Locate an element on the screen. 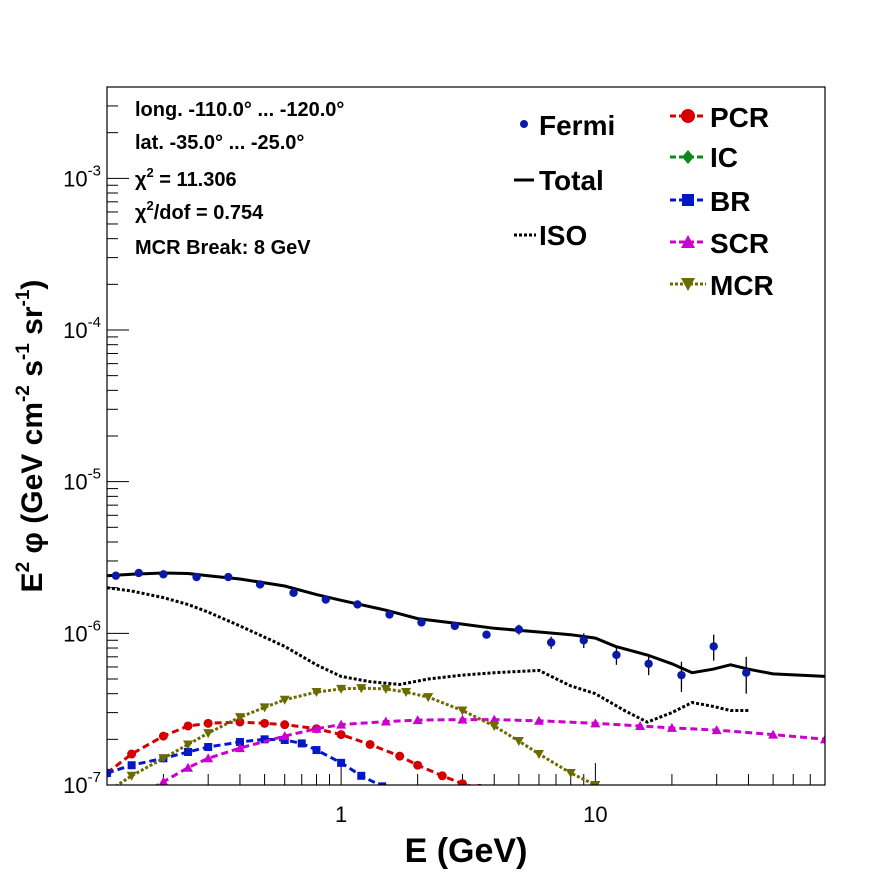 The image size is (896, 872). legend-scr-label: SCR is located at coordinates (739, 243).